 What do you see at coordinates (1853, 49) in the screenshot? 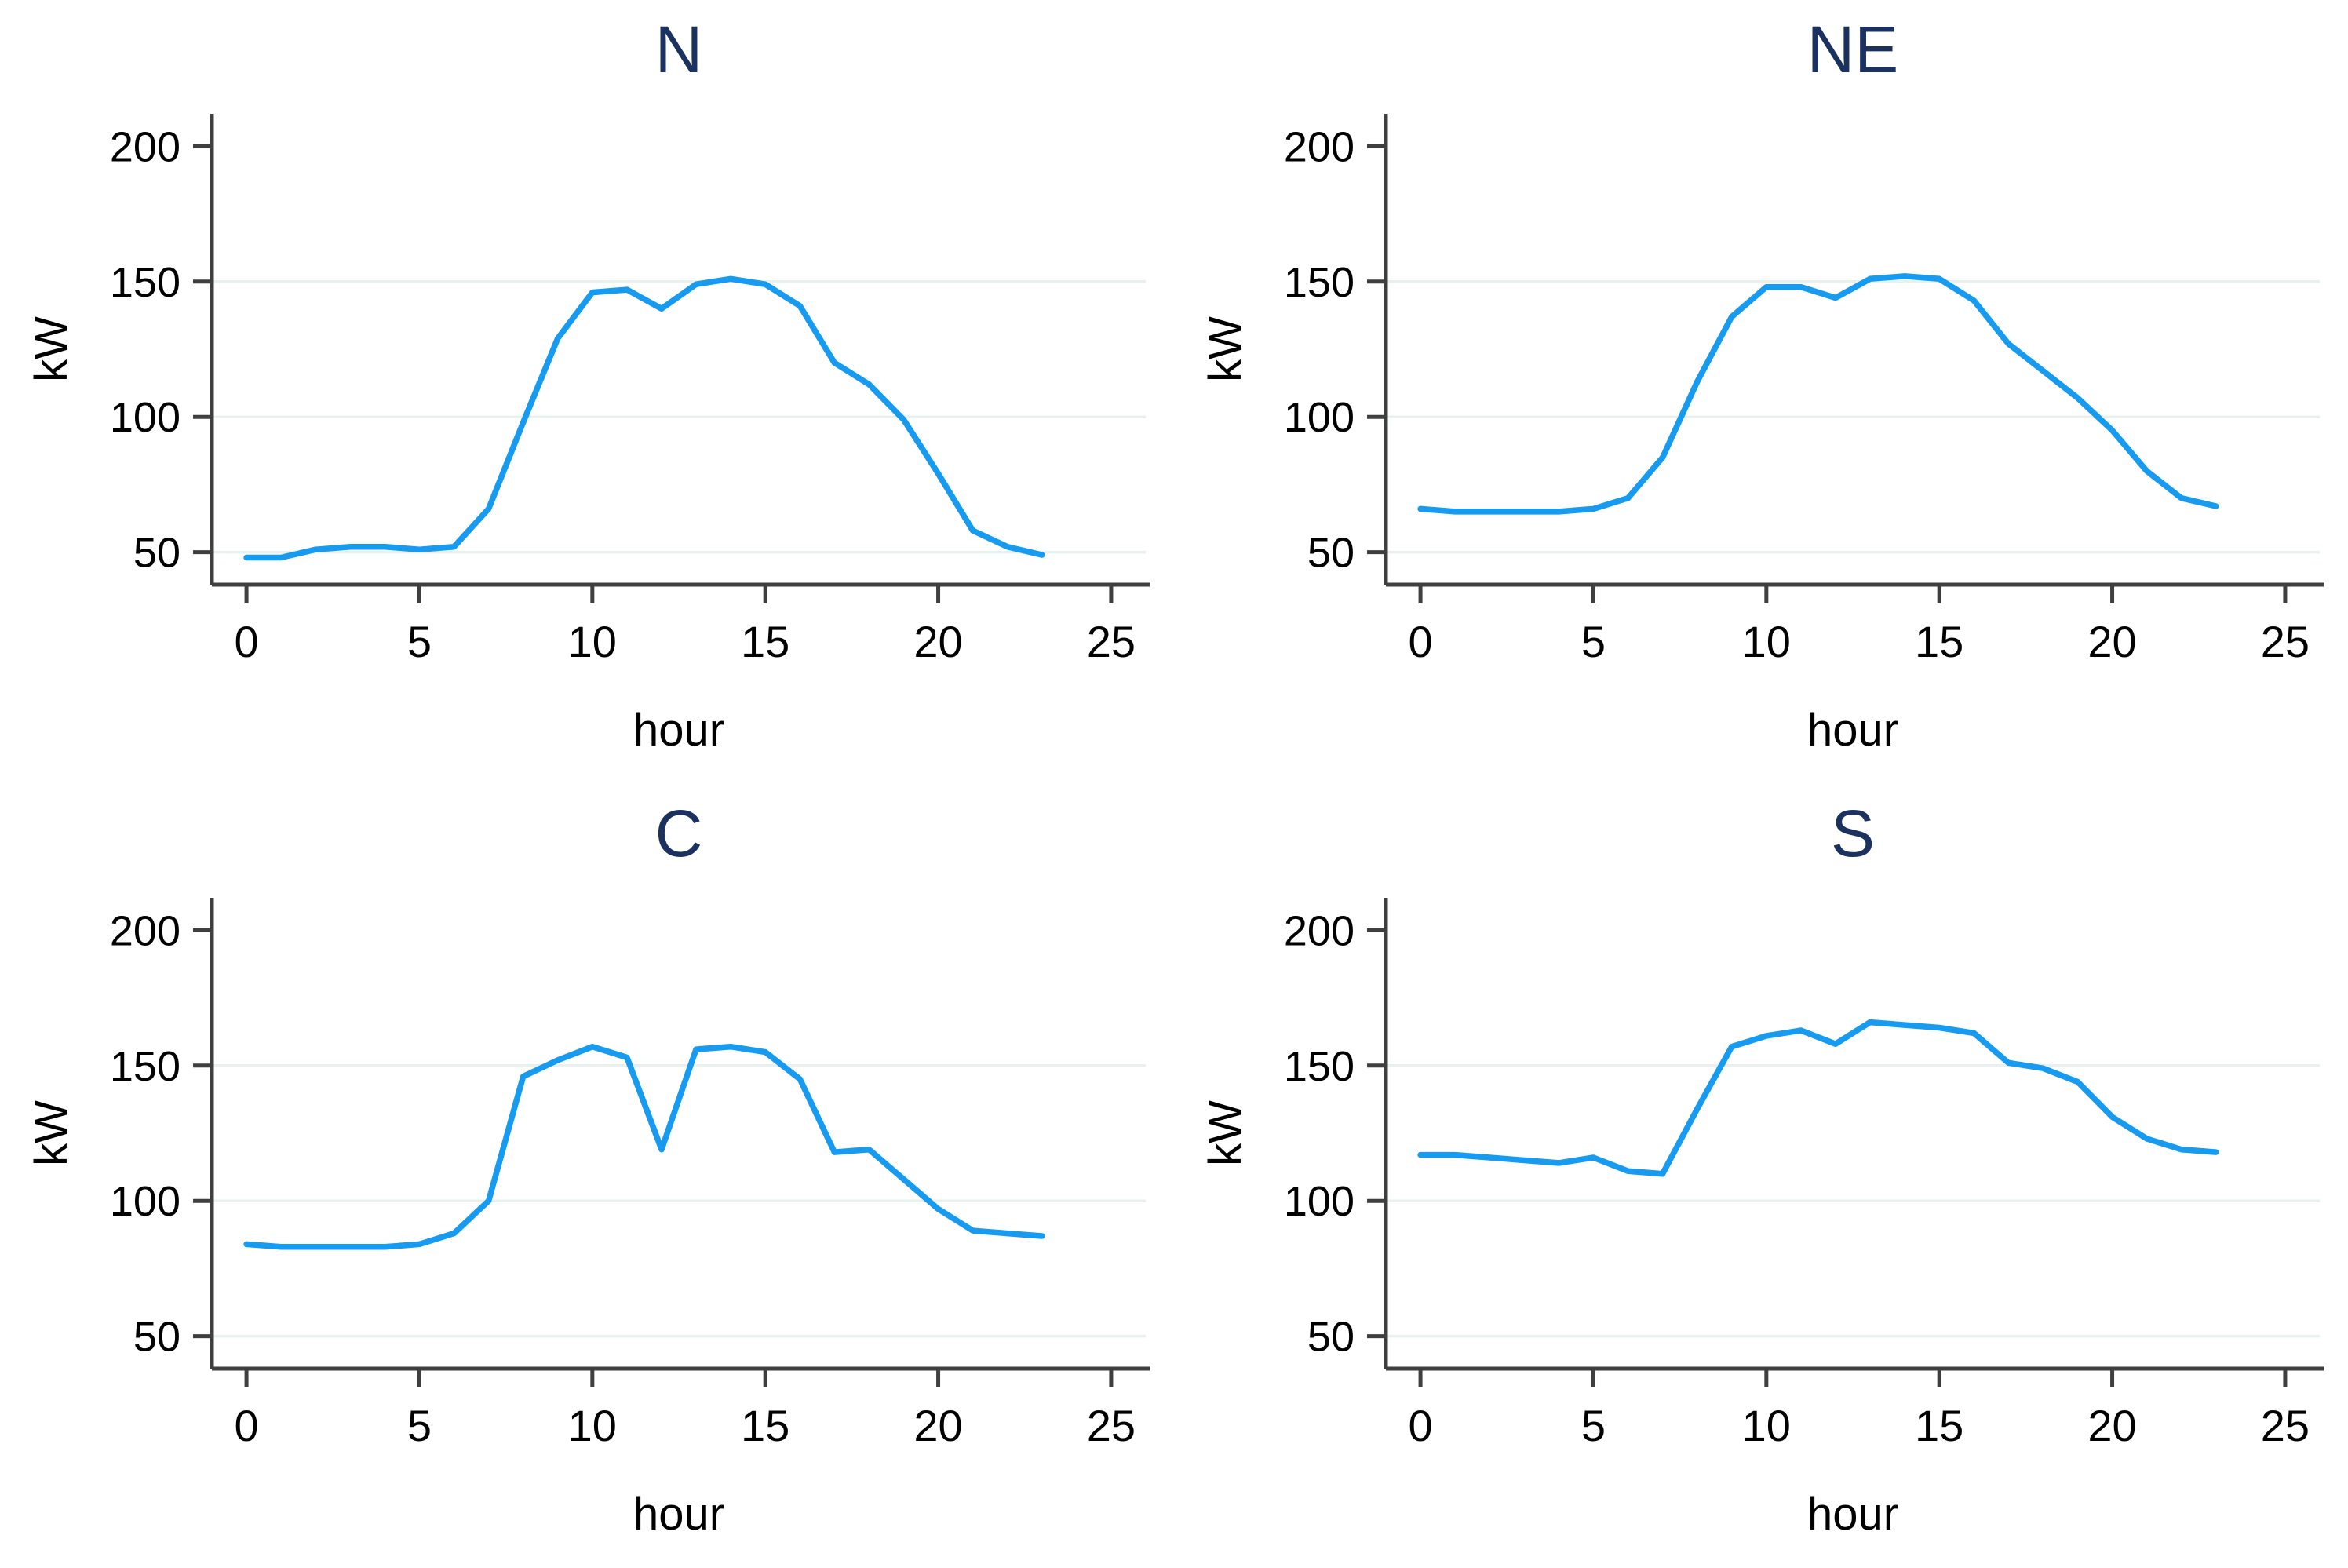
I see `panel-title: NE` at bounding box center [1853, 49].